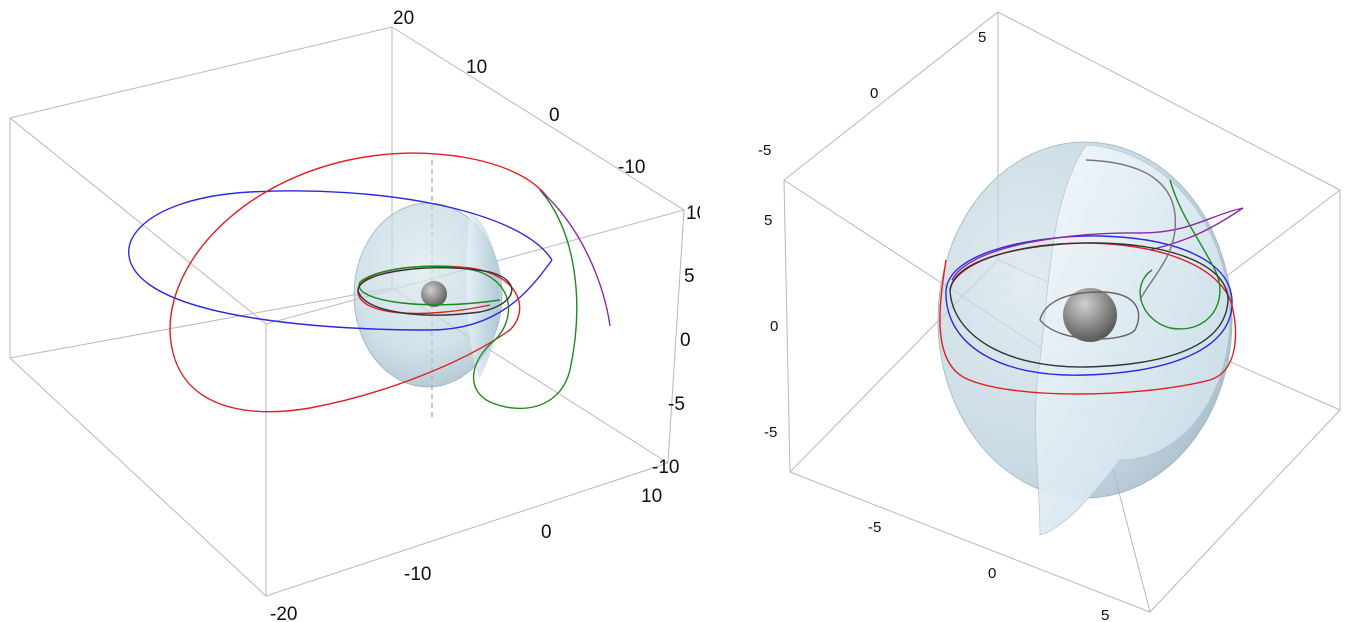  What do you see at coordinates (676, 404) in the screenshot?
I see `left-z-tick-3: -5` at bounding box center [676, 404].